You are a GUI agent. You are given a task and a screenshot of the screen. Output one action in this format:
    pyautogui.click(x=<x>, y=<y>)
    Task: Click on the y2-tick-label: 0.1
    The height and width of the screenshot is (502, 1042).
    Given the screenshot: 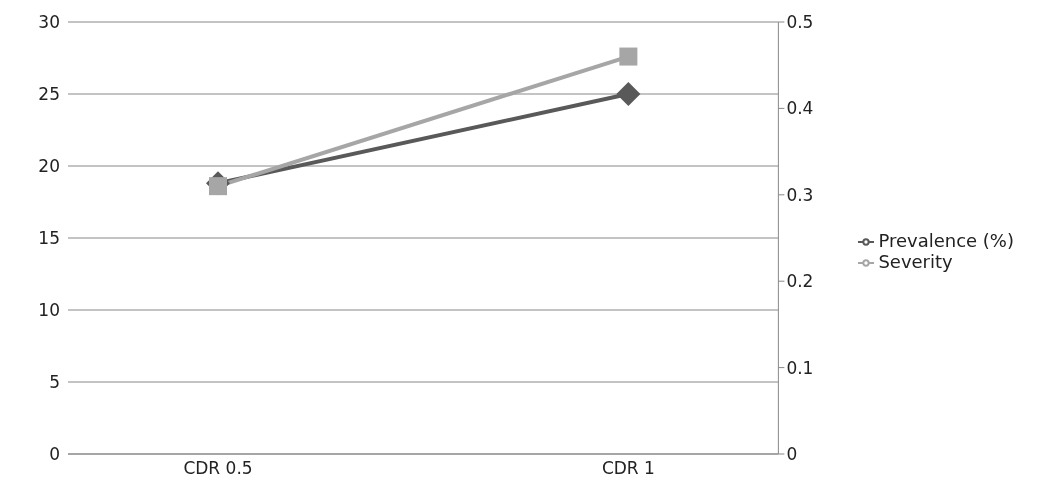 What is the action you would take?
    pyautogui.click(x=800, y=367)
    